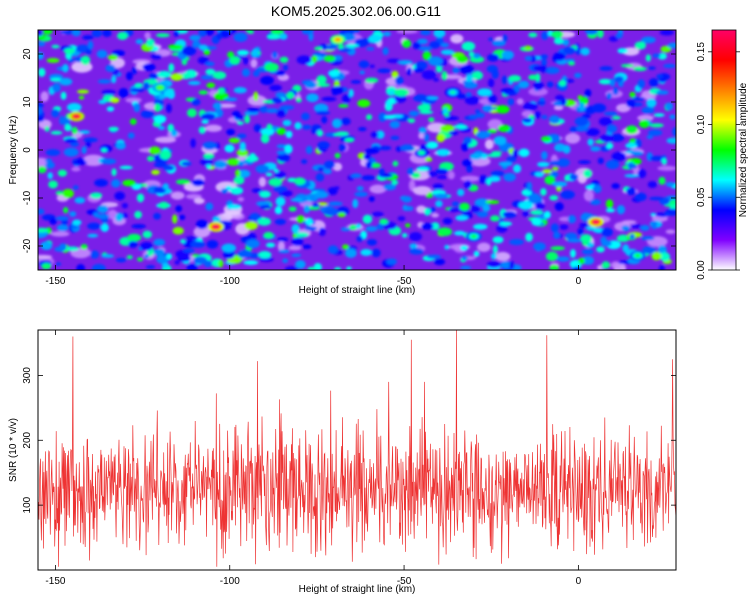  What do you see at coordinates (27, 102) in the screenshot?
I see `y-tick-label: 10` at bounding box center [27, 102].